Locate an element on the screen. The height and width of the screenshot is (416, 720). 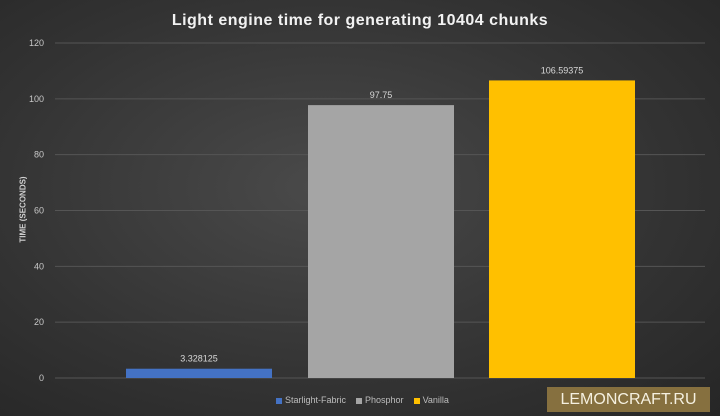
bar-starlight-fabric is located at coordinates (199, 373).